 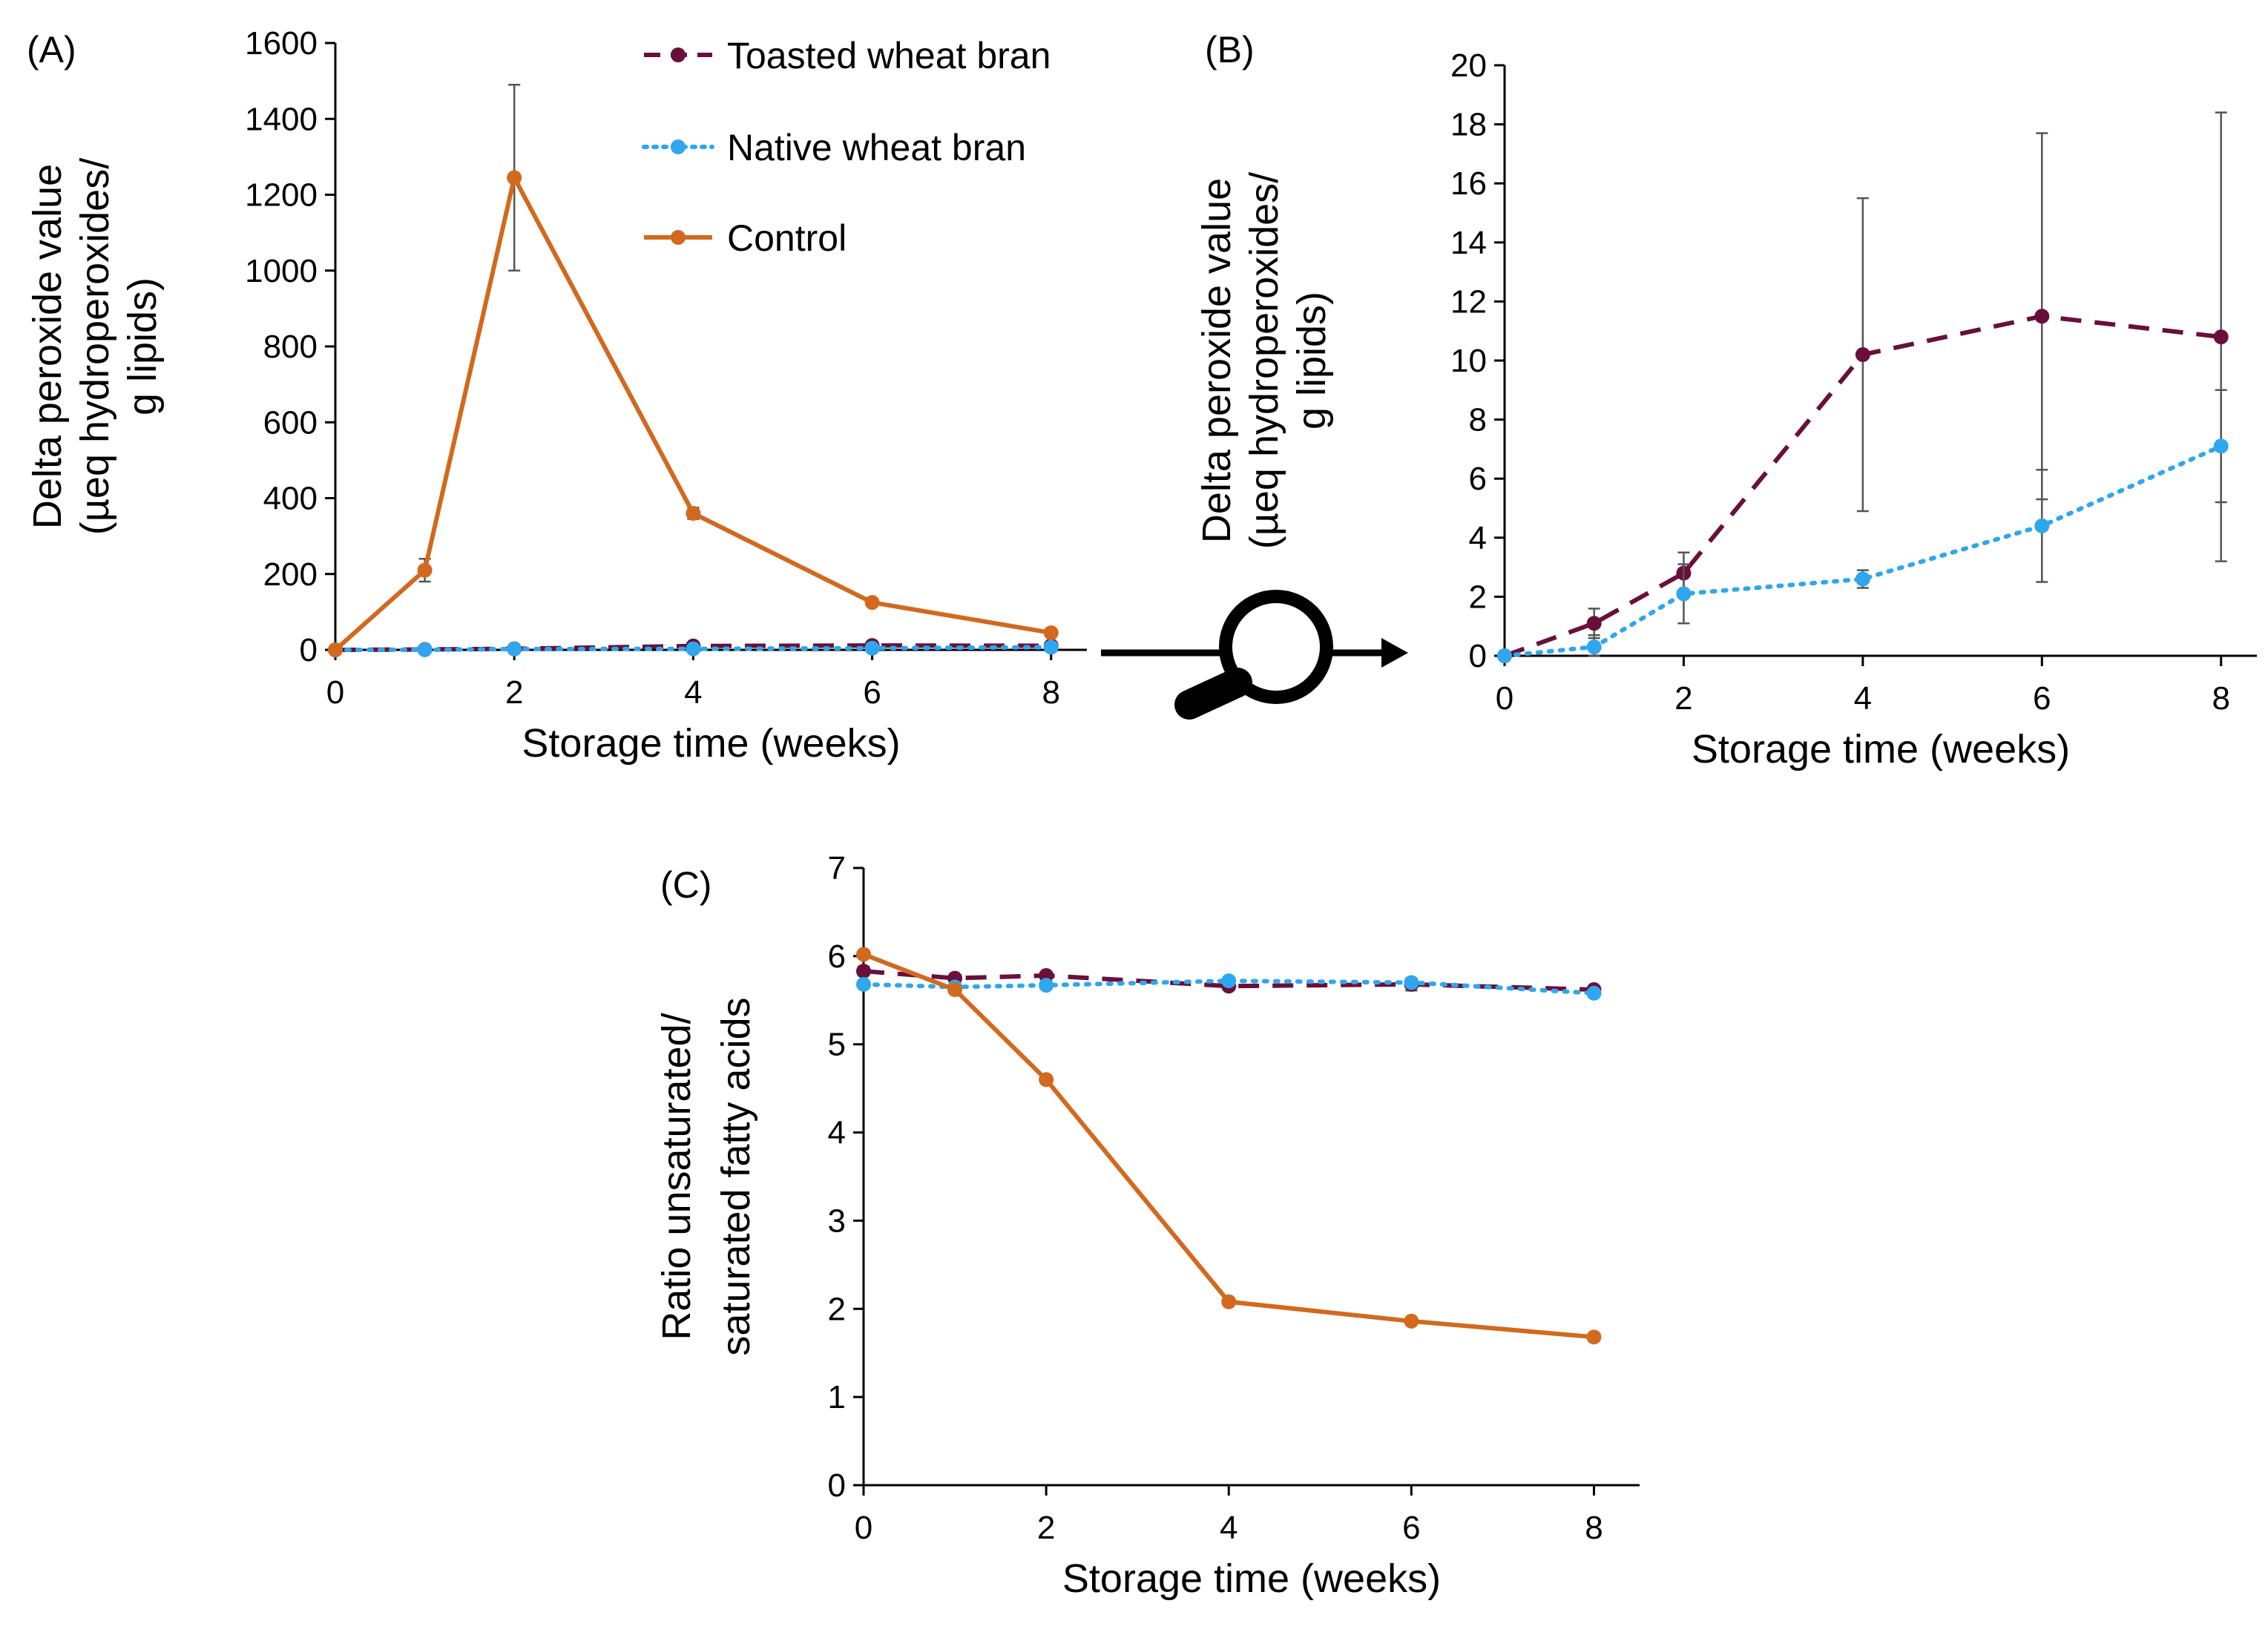 I want to click on x-tick-label-b: 4, so click(x=1863, y=698).